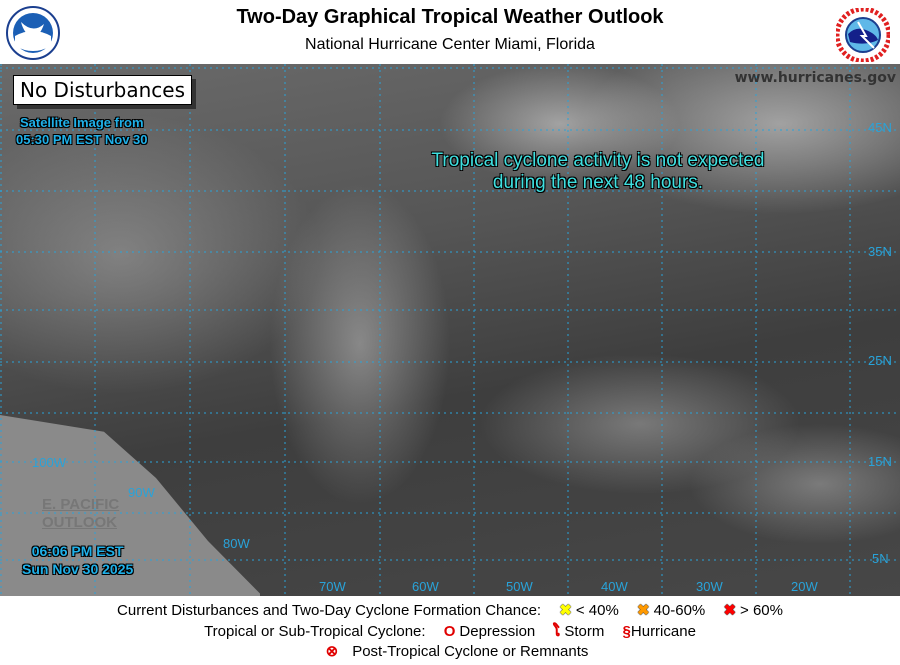  What do you see at coordinates (78, 569) in the screenshot?
I see `issue-time-line2: Sun Nov 30 2025` at bounding box center [78, 569].